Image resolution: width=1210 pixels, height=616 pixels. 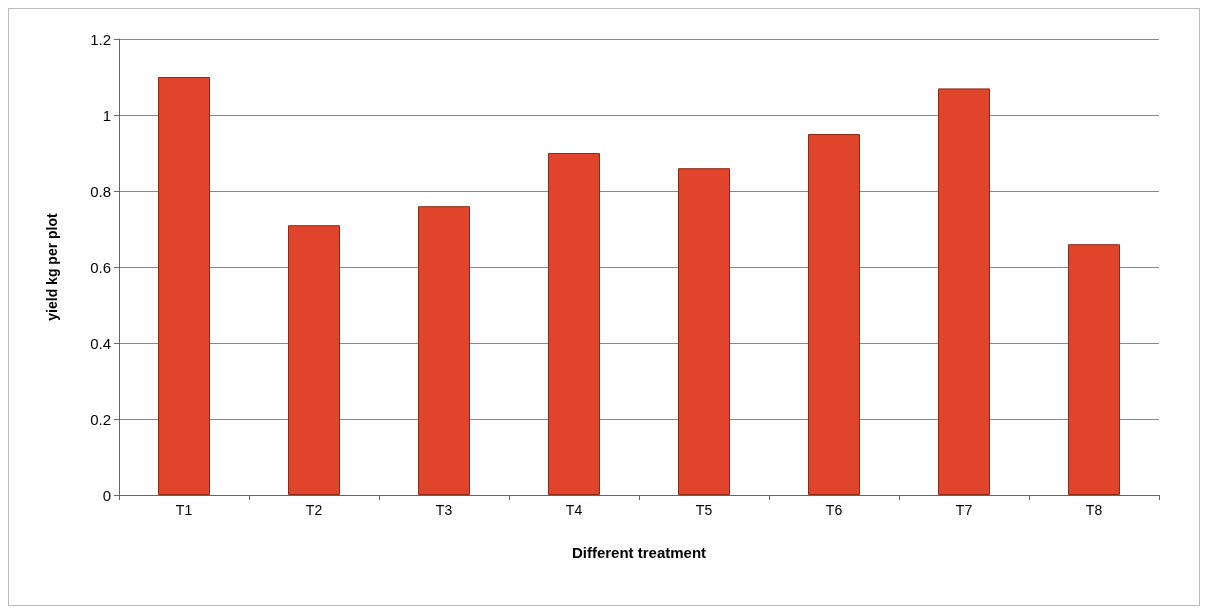 What do you see at coordinates (314, 510) in the screenshot?
I see `x-tick-label: T2` at bounding box center [314, 510].